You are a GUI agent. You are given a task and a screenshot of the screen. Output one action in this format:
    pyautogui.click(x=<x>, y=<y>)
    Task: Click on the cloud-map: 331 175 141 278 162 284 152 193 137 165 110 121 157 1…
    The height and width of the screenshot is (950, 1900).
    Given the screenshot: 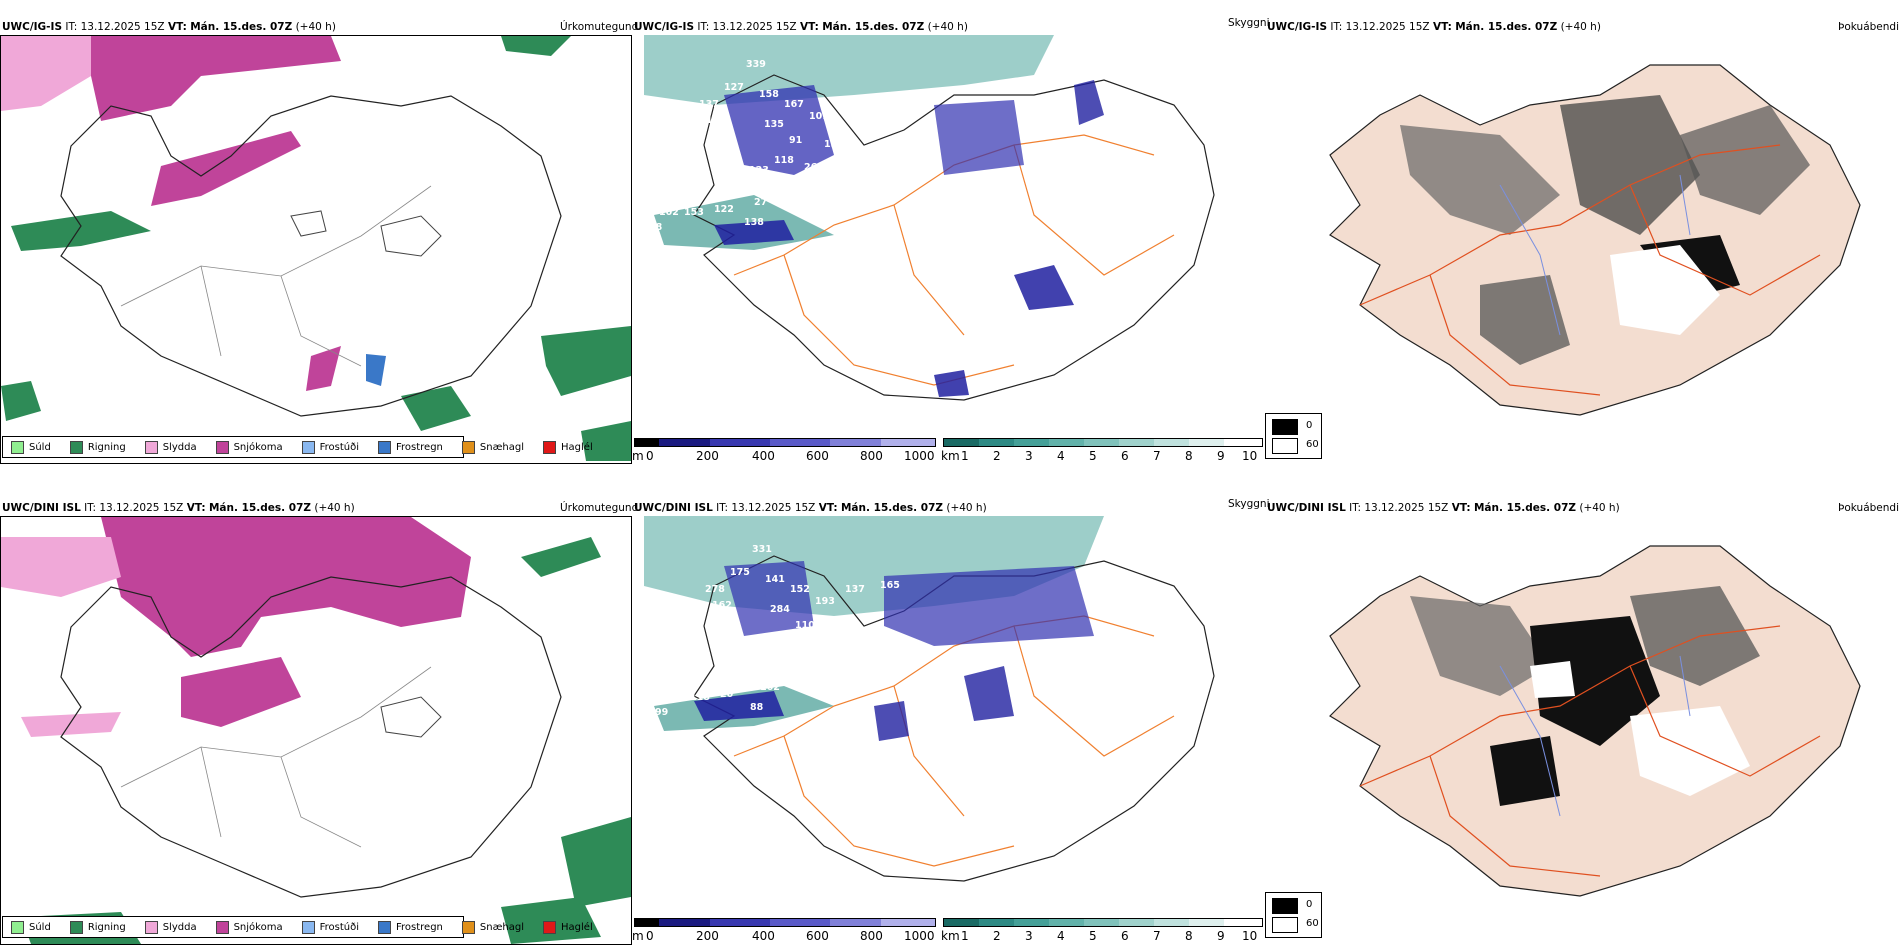 What is the action you would take?
    pyautogui.click(x=949, y=716)
    